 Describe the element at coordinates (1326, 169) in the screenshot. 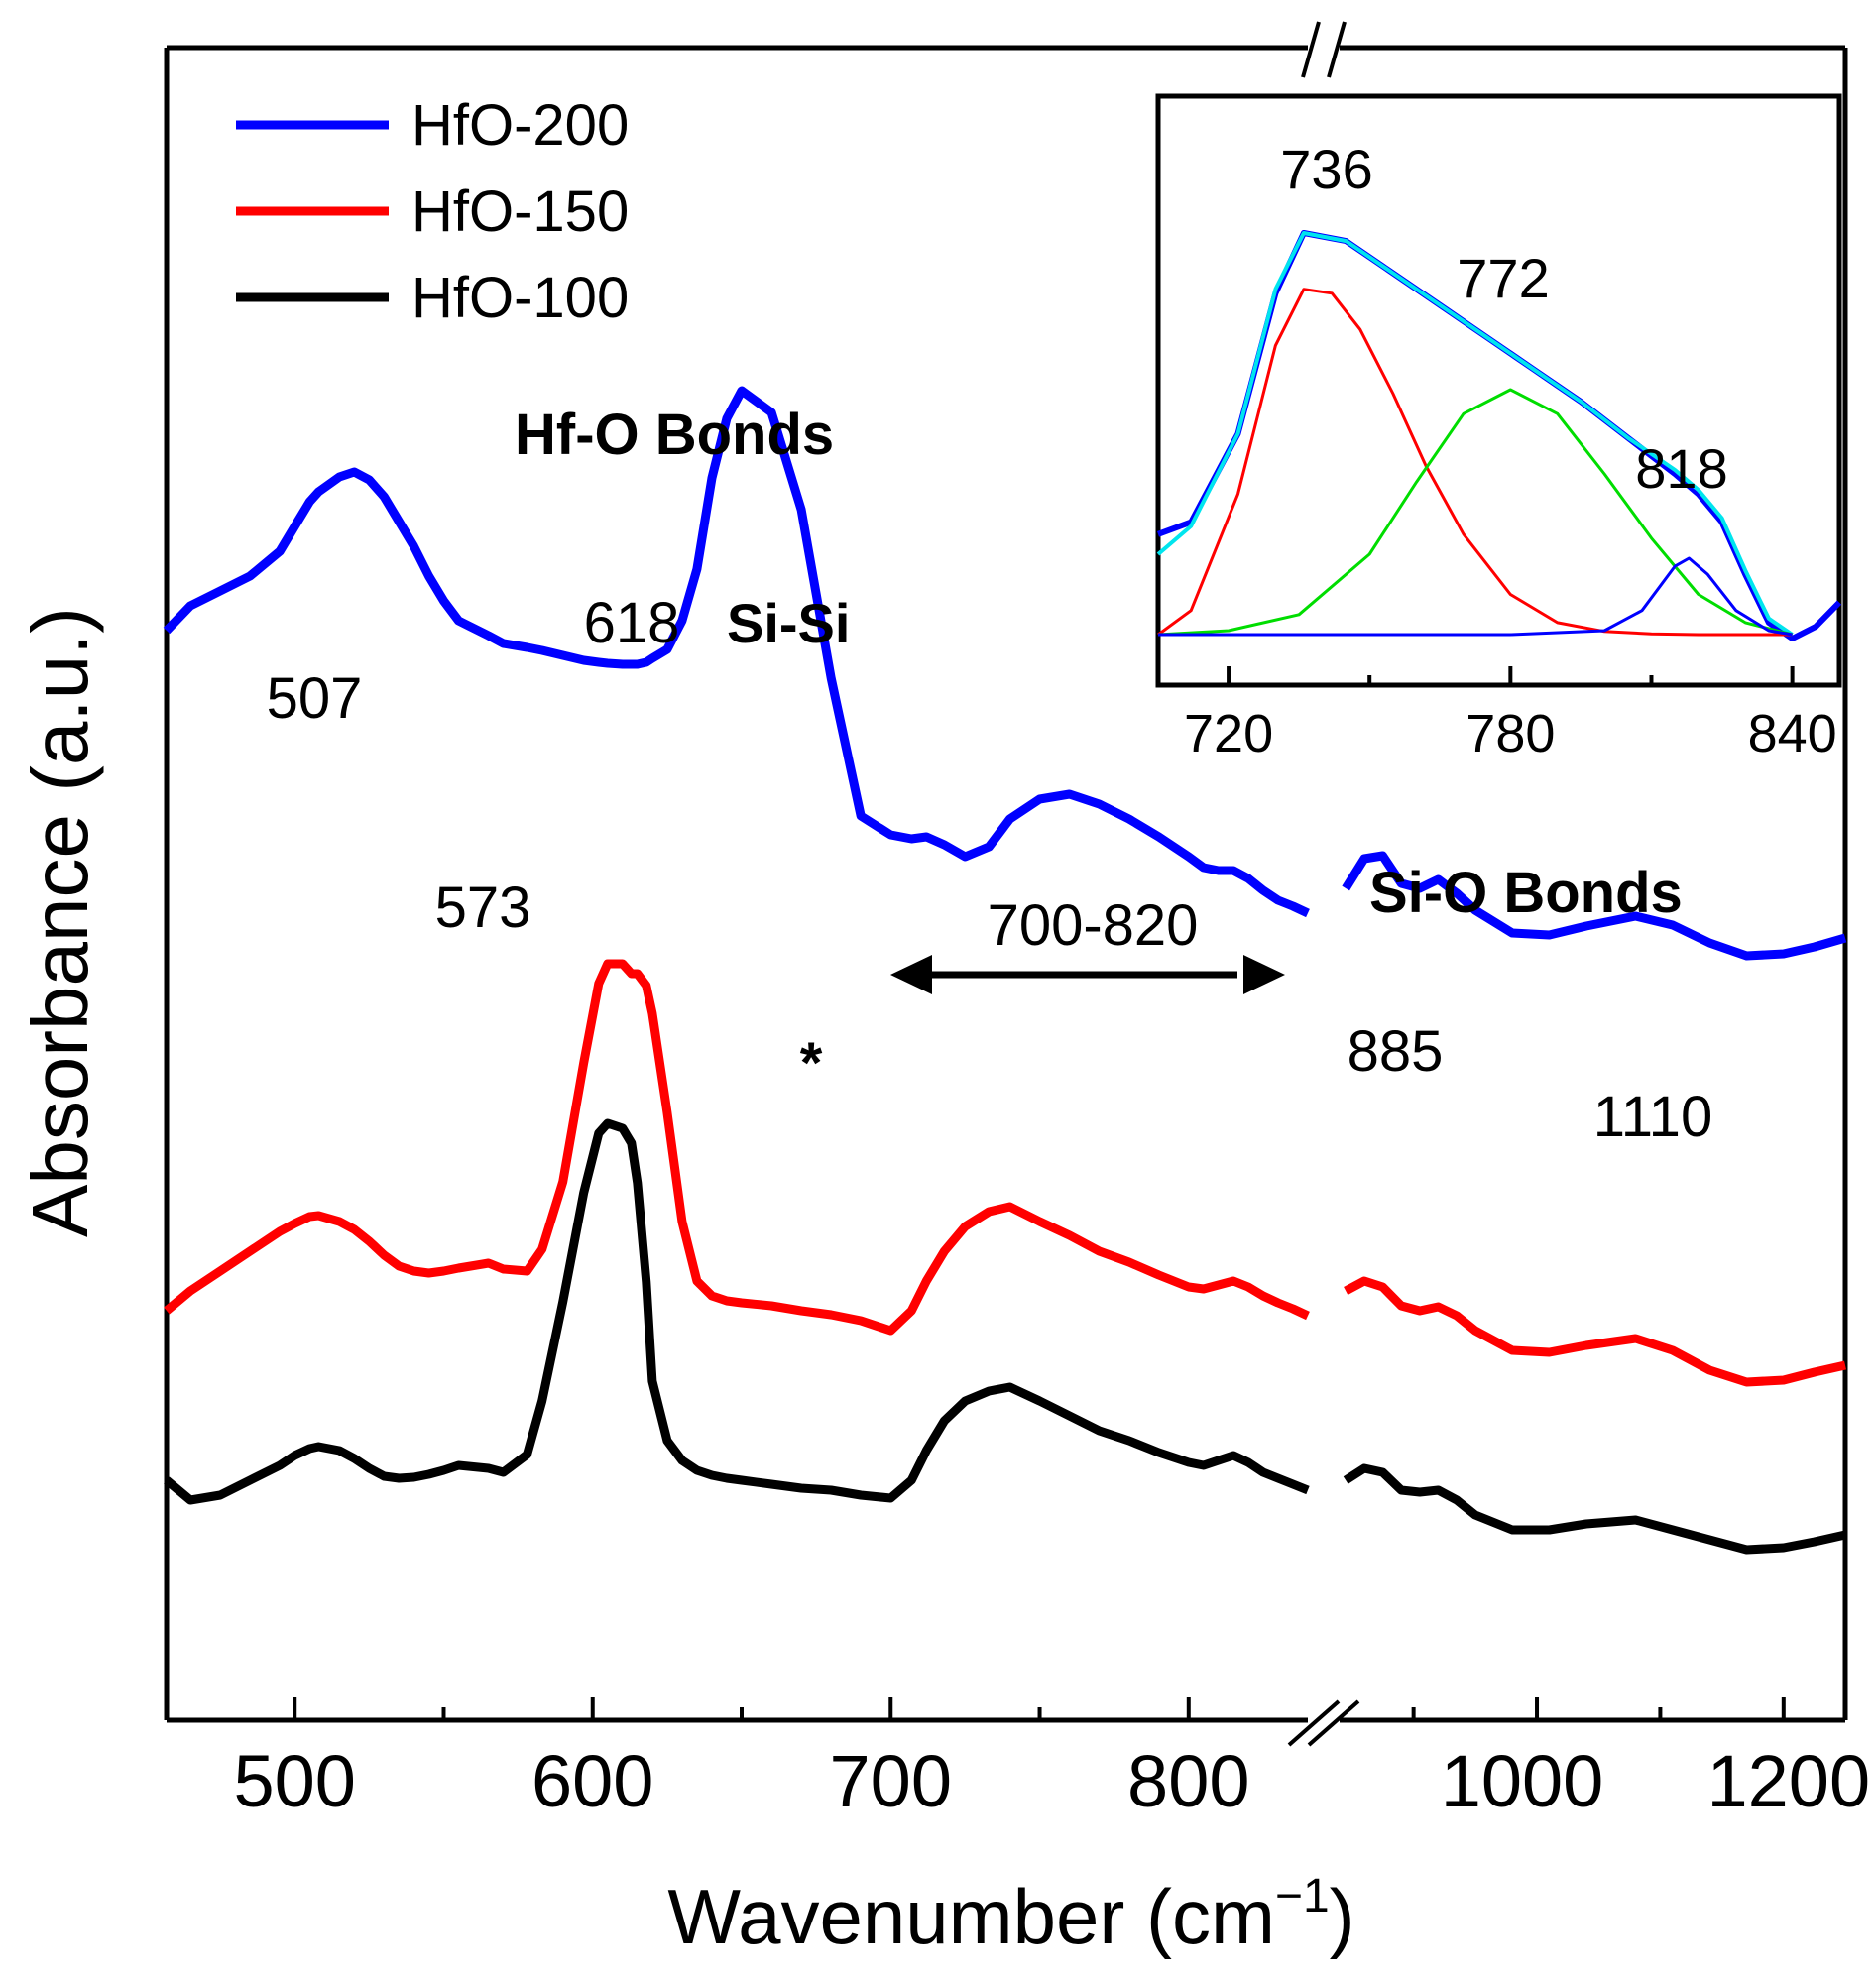

I see `inset-annotation-736: 736` at that location.